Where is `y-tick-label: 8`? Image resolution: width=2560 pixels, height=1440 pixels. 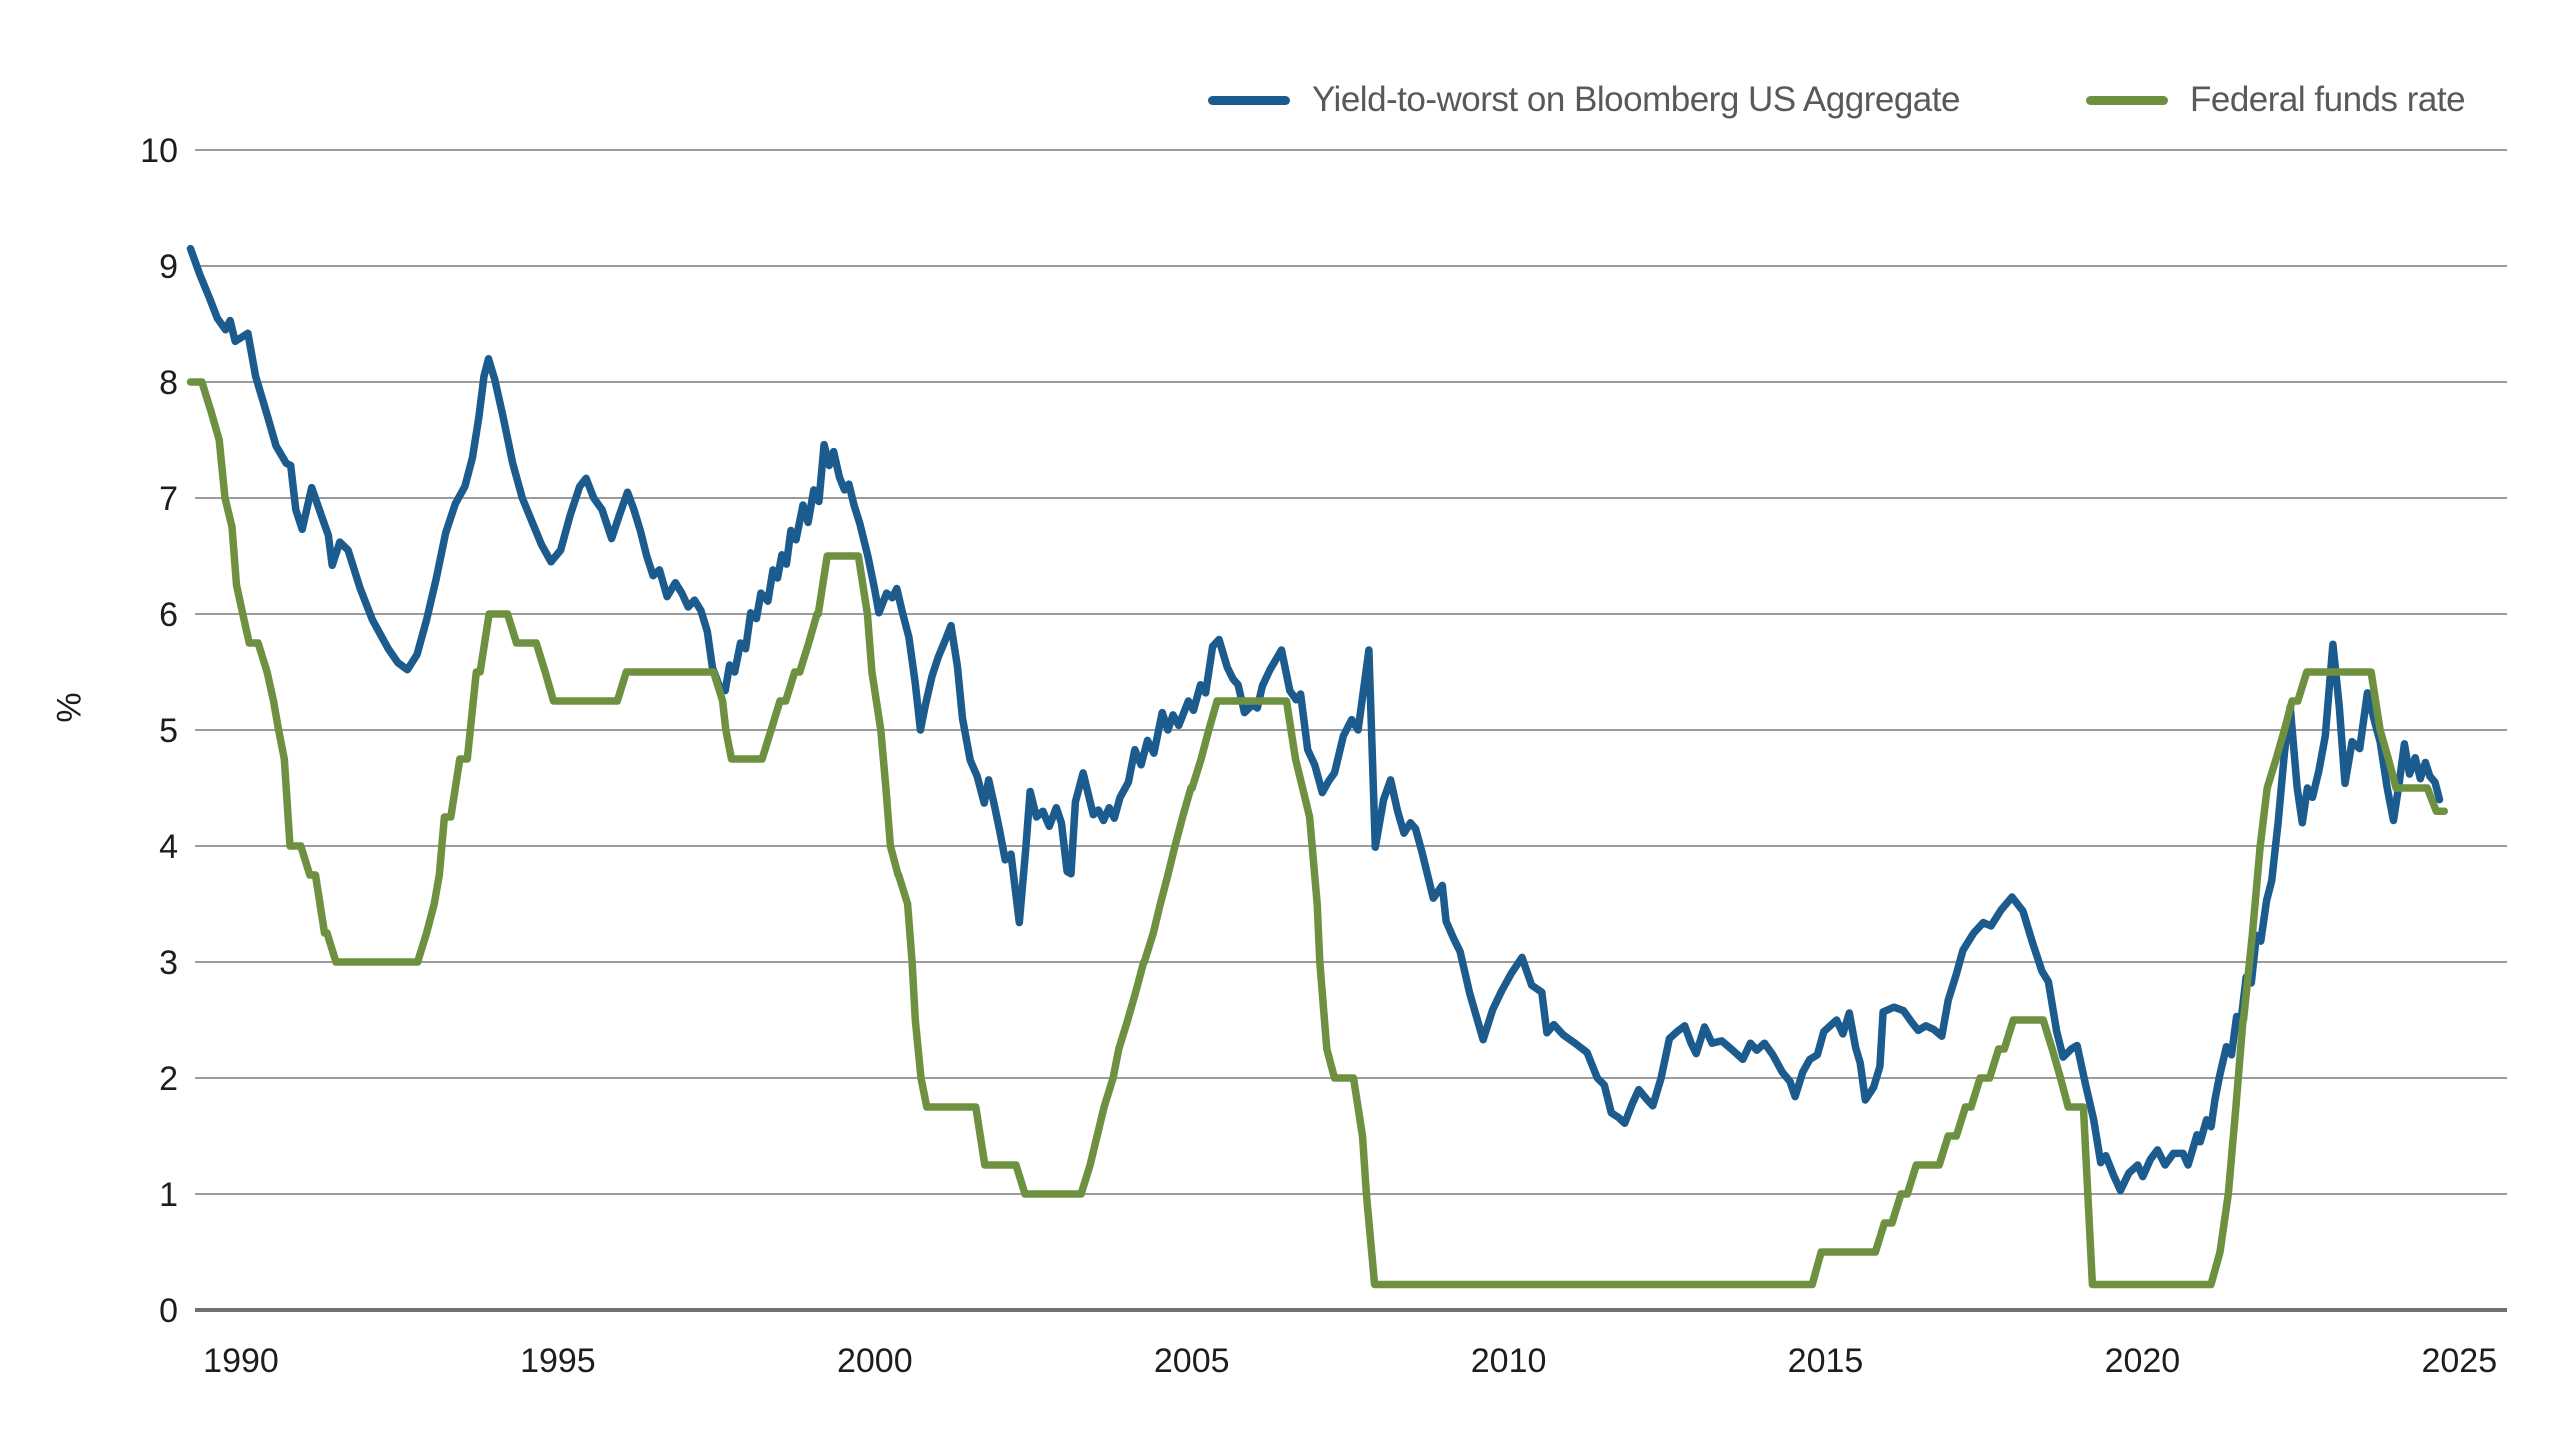
y-tick-label: 8 is located at coordinates (168, 383).